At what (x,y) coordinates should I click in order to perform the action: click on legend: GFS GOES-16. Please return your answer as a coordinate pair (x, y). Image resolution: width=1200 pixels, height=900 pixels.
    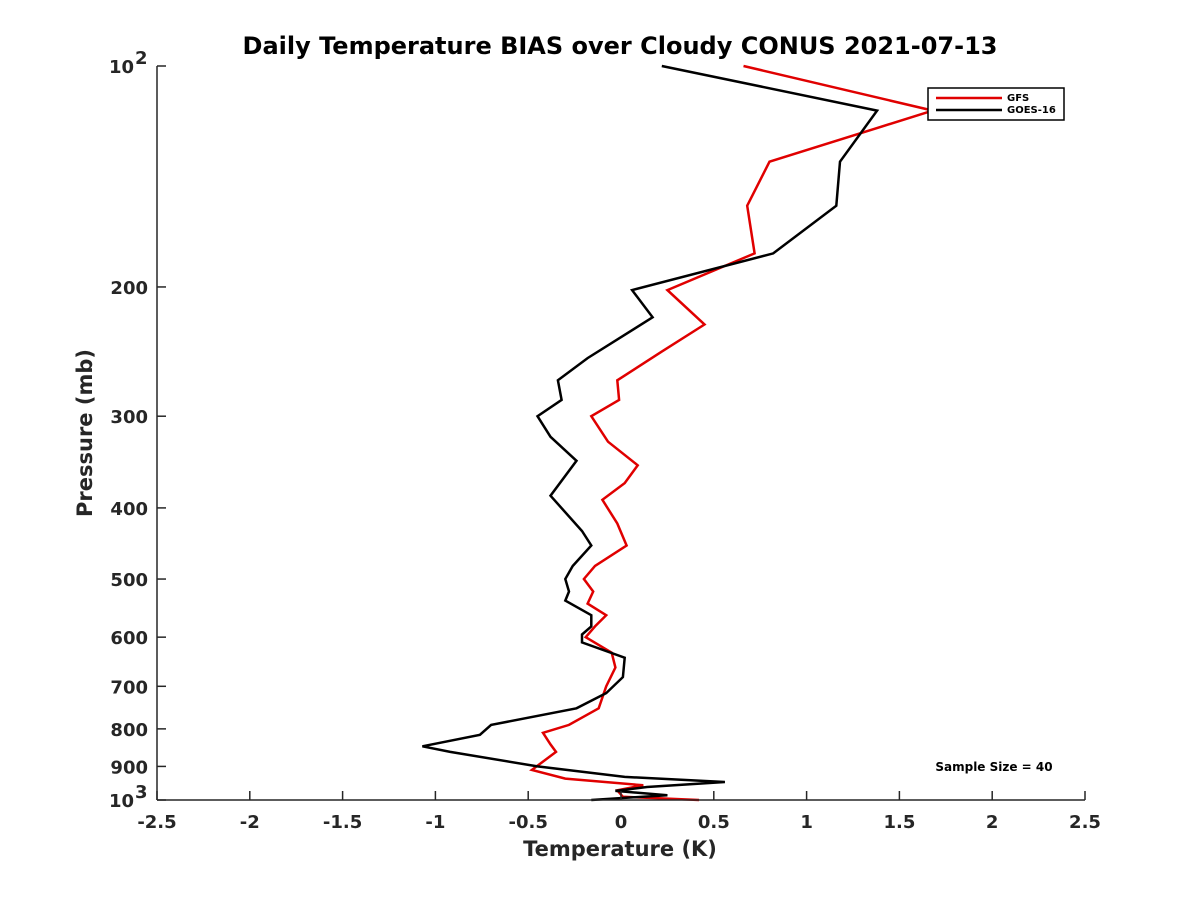
    Looking at the image, I should click on (996, 104).